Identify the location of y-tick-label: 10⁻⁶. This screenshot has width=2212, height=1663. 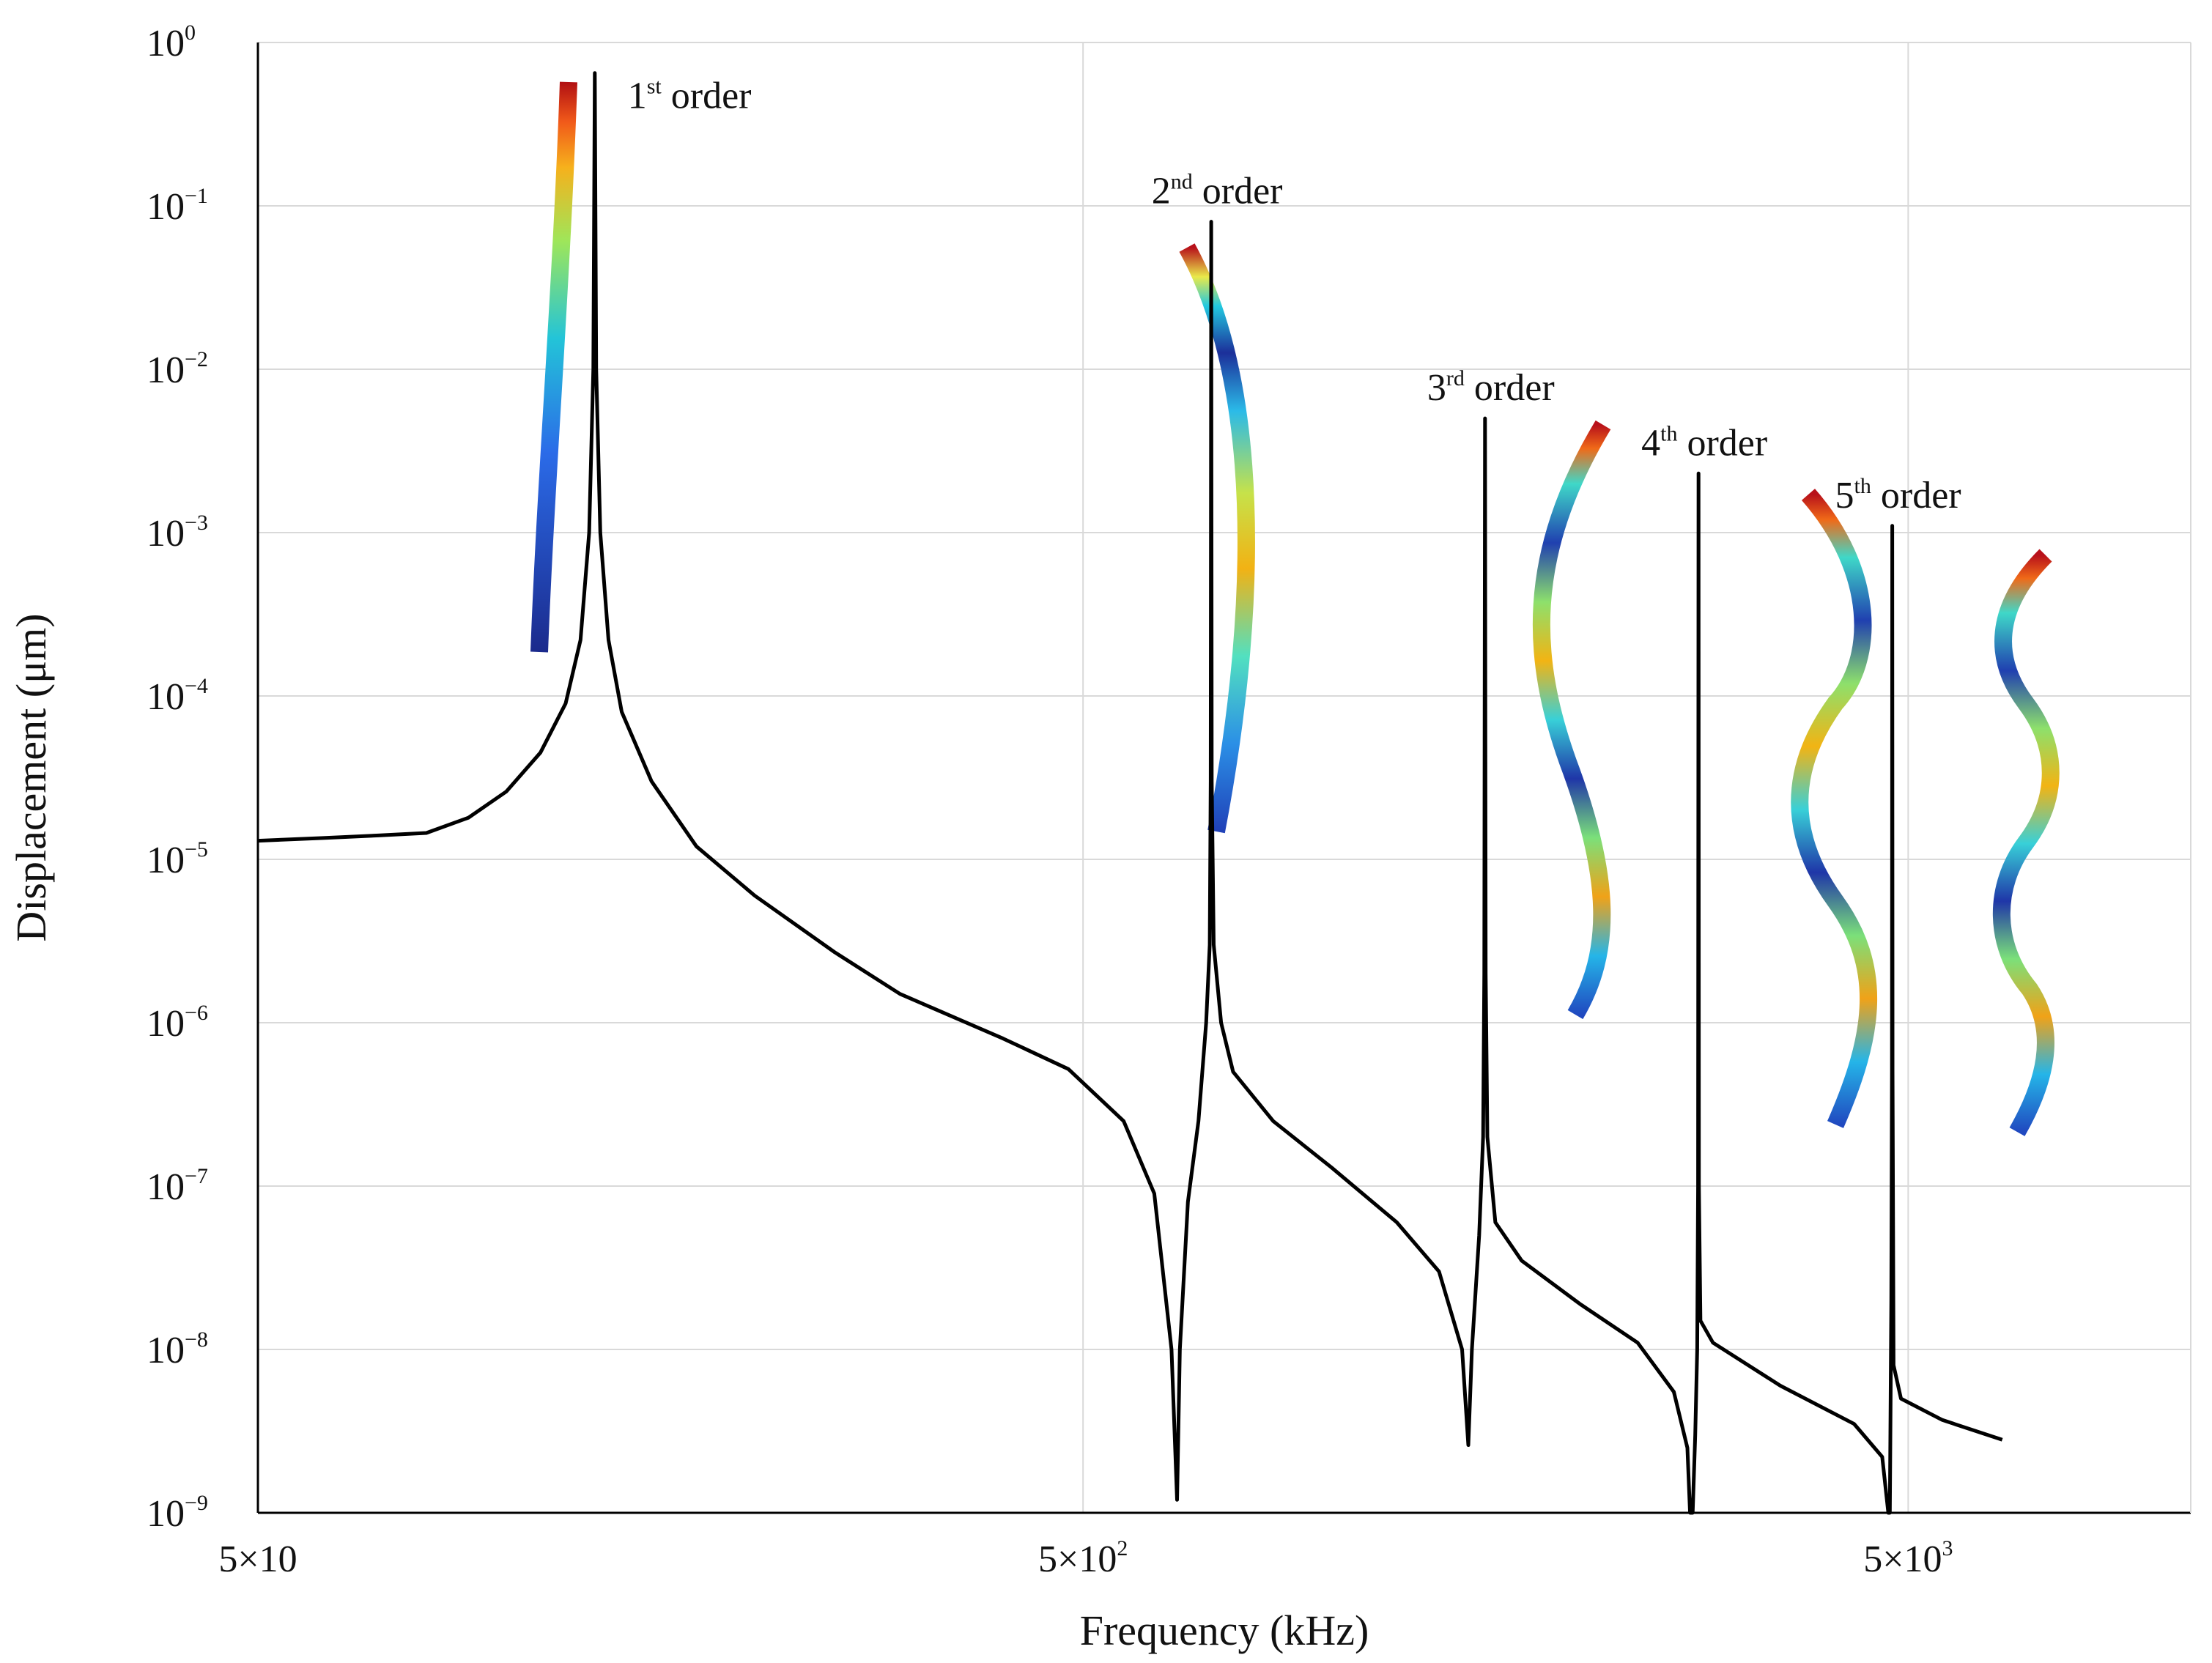
(177, 1023).